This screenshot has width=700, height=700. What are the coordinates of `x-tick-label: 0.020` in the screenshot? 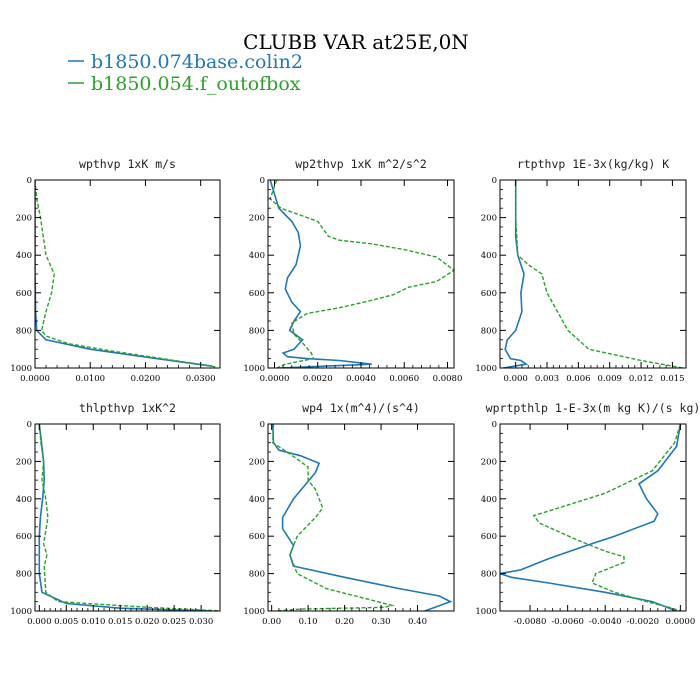 It's located at (147, 622).